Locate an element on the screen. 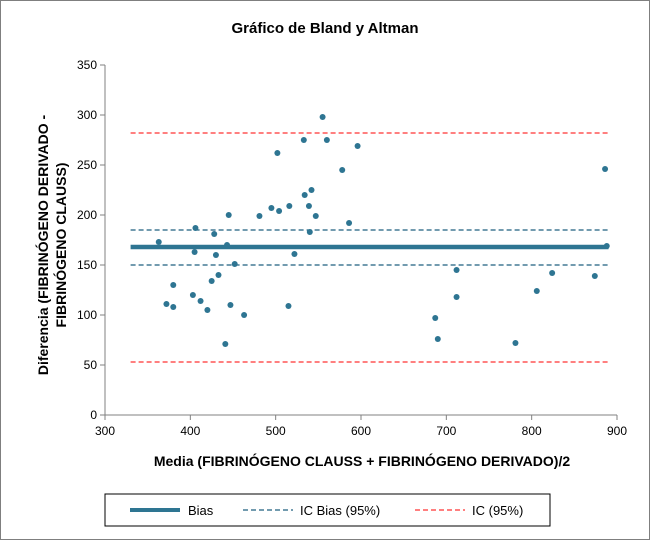 The width and height of the screenshot is (650, 540). chart-title: Gráfico de Bland y Altman is located at coordinates (325, 28).